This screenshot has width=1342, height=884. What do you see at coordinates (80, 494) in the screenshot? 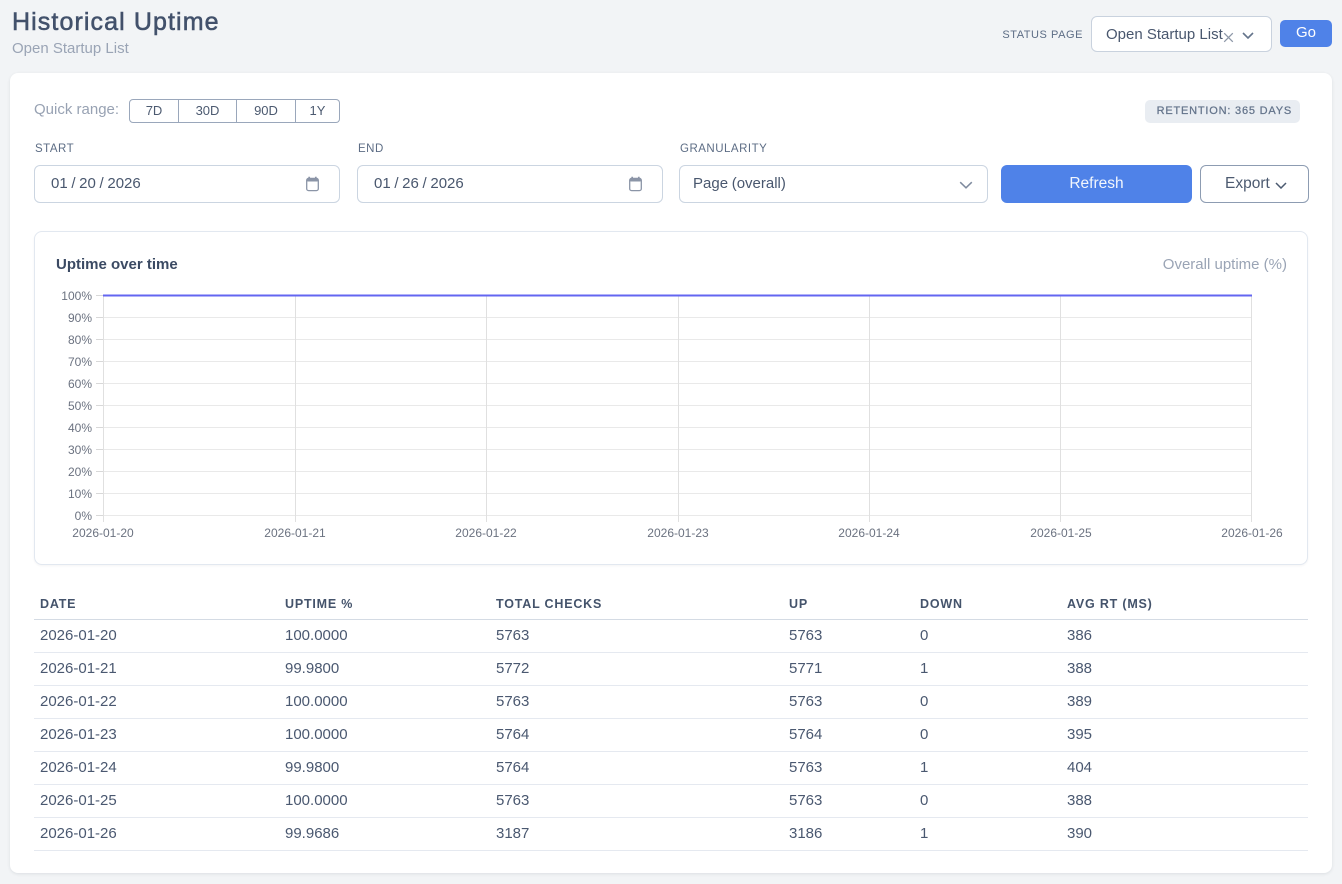
I see `svg-text: 10%` at bounding box center [80, 494].